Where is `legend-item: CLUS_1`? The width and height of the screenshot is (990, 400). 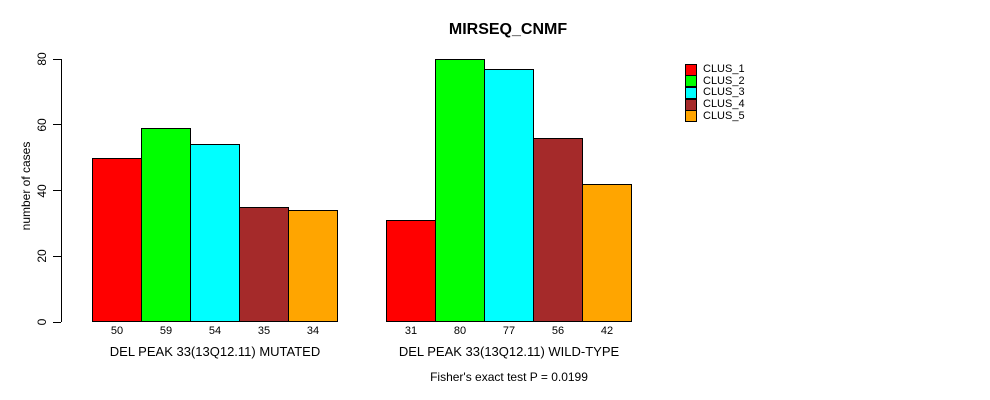 legend-item: CLUS_1 is located at coordinates (715, 69).